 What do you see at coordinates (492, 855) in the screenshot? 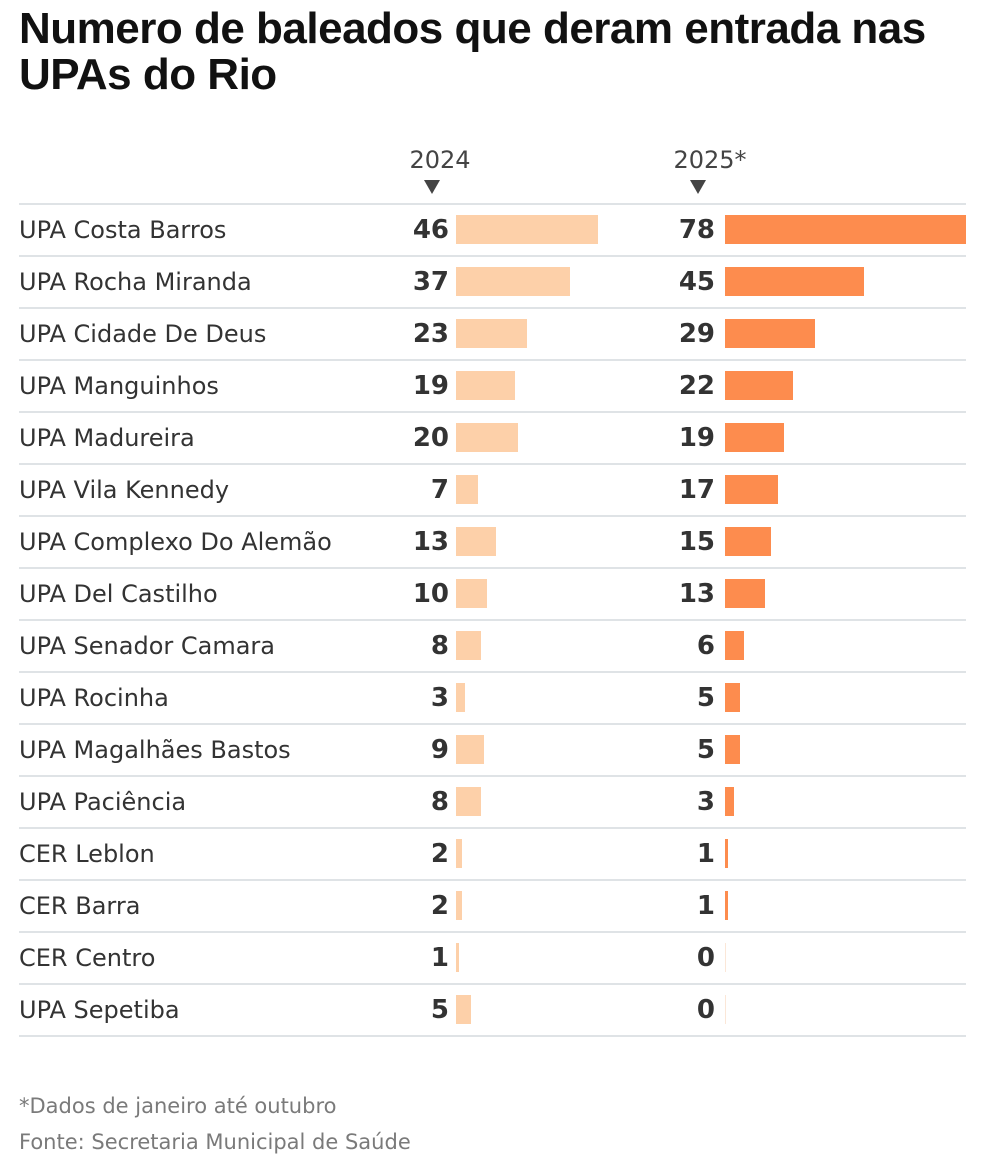
I see `table-row: CER Leblon 2 1` at bounding box center [492, 855].